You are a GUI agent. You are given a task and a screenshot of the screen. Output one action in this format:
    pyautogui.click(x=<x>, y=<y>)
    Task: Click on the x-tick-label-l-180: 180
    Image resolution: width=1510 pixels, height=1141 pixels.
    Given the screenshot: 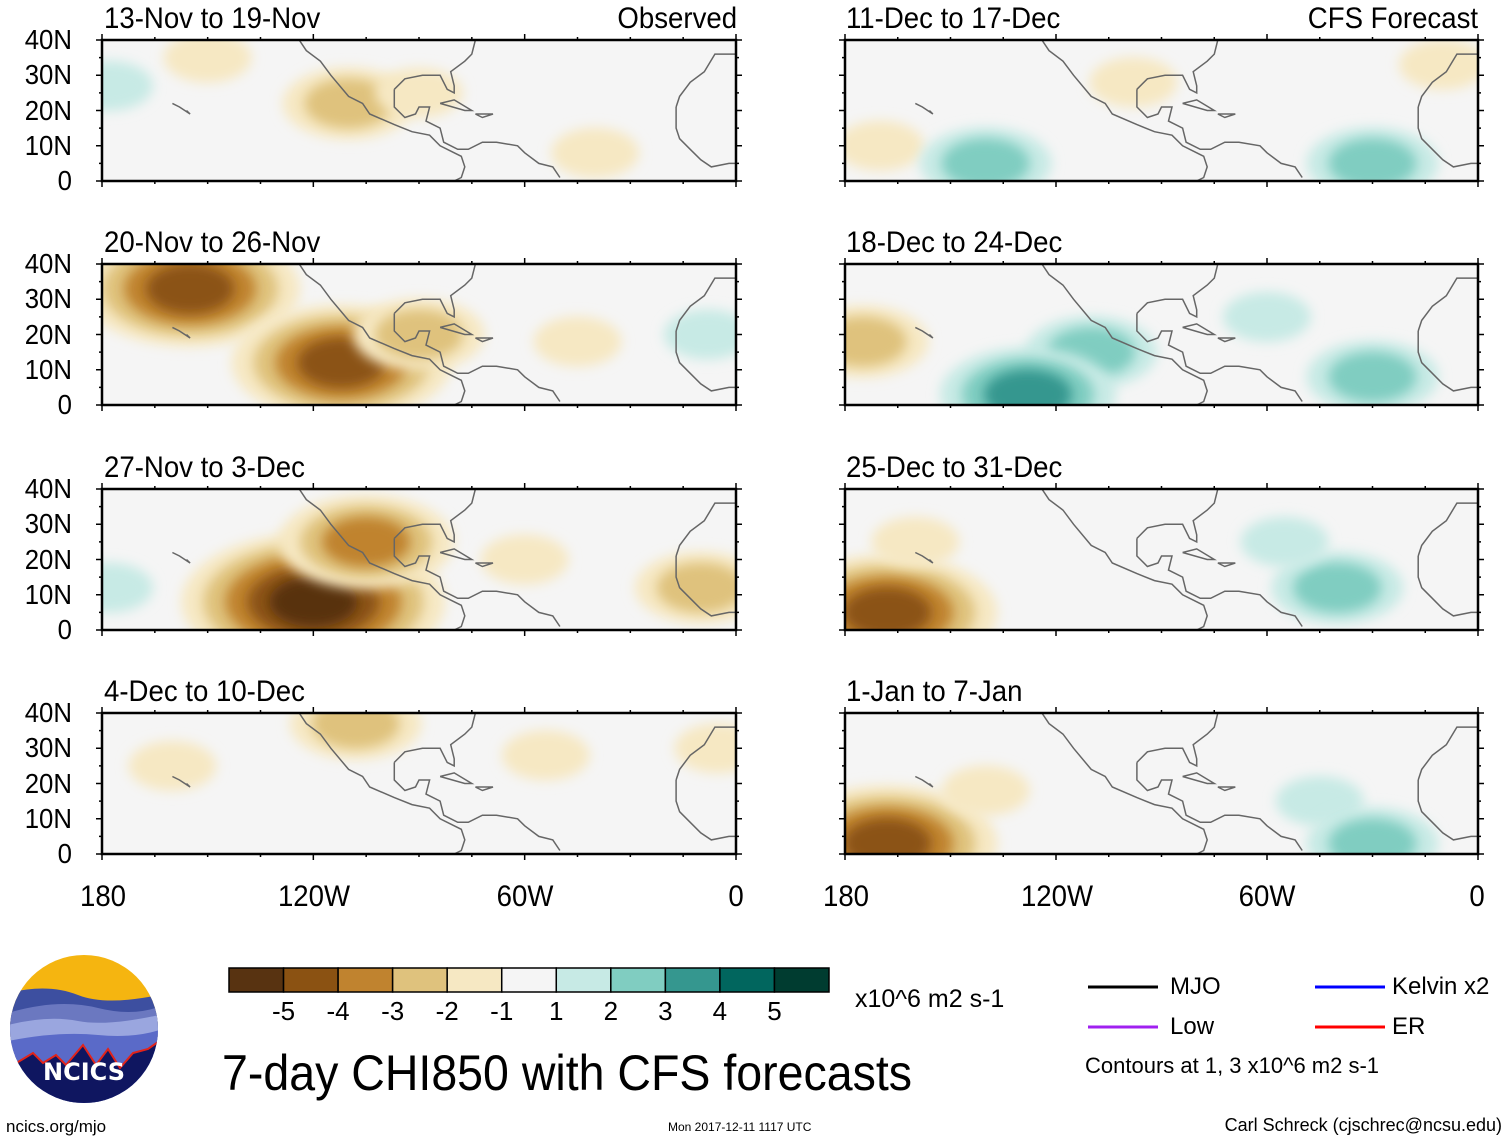 What is the action you would take?
    pyautogui.click(x=103, y=896)
    